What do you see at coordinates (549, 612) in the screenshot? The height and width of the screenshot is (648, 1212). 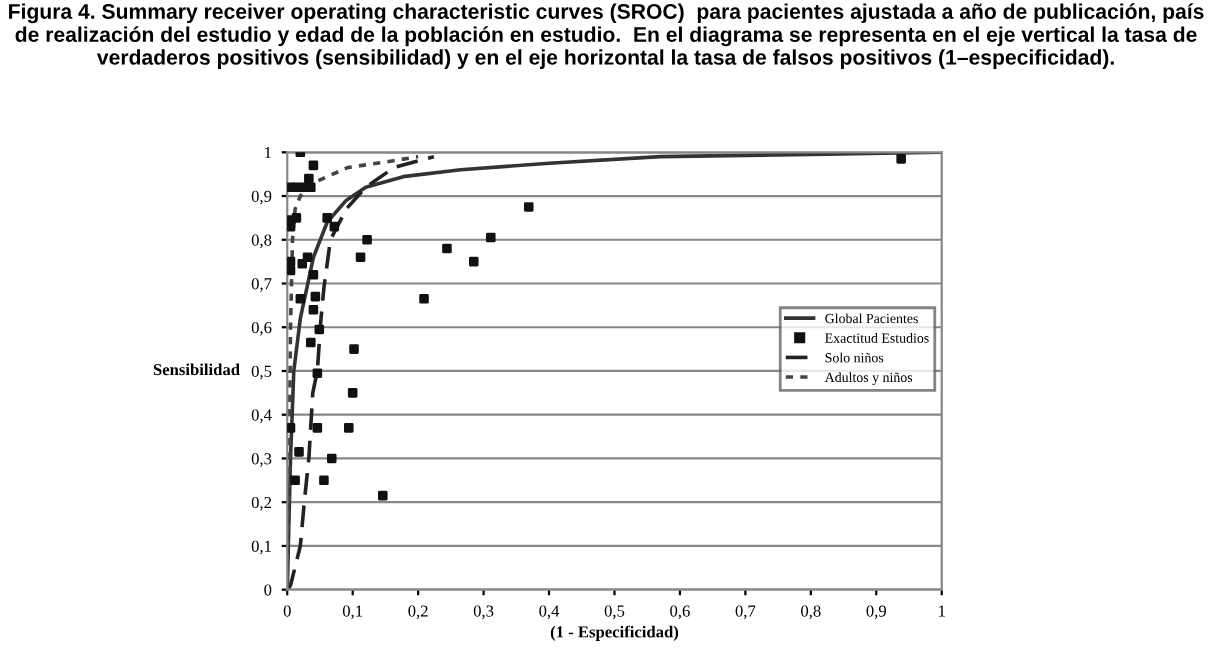 I see `x-tick-label: 0,4` at bounding box center [549, 612].